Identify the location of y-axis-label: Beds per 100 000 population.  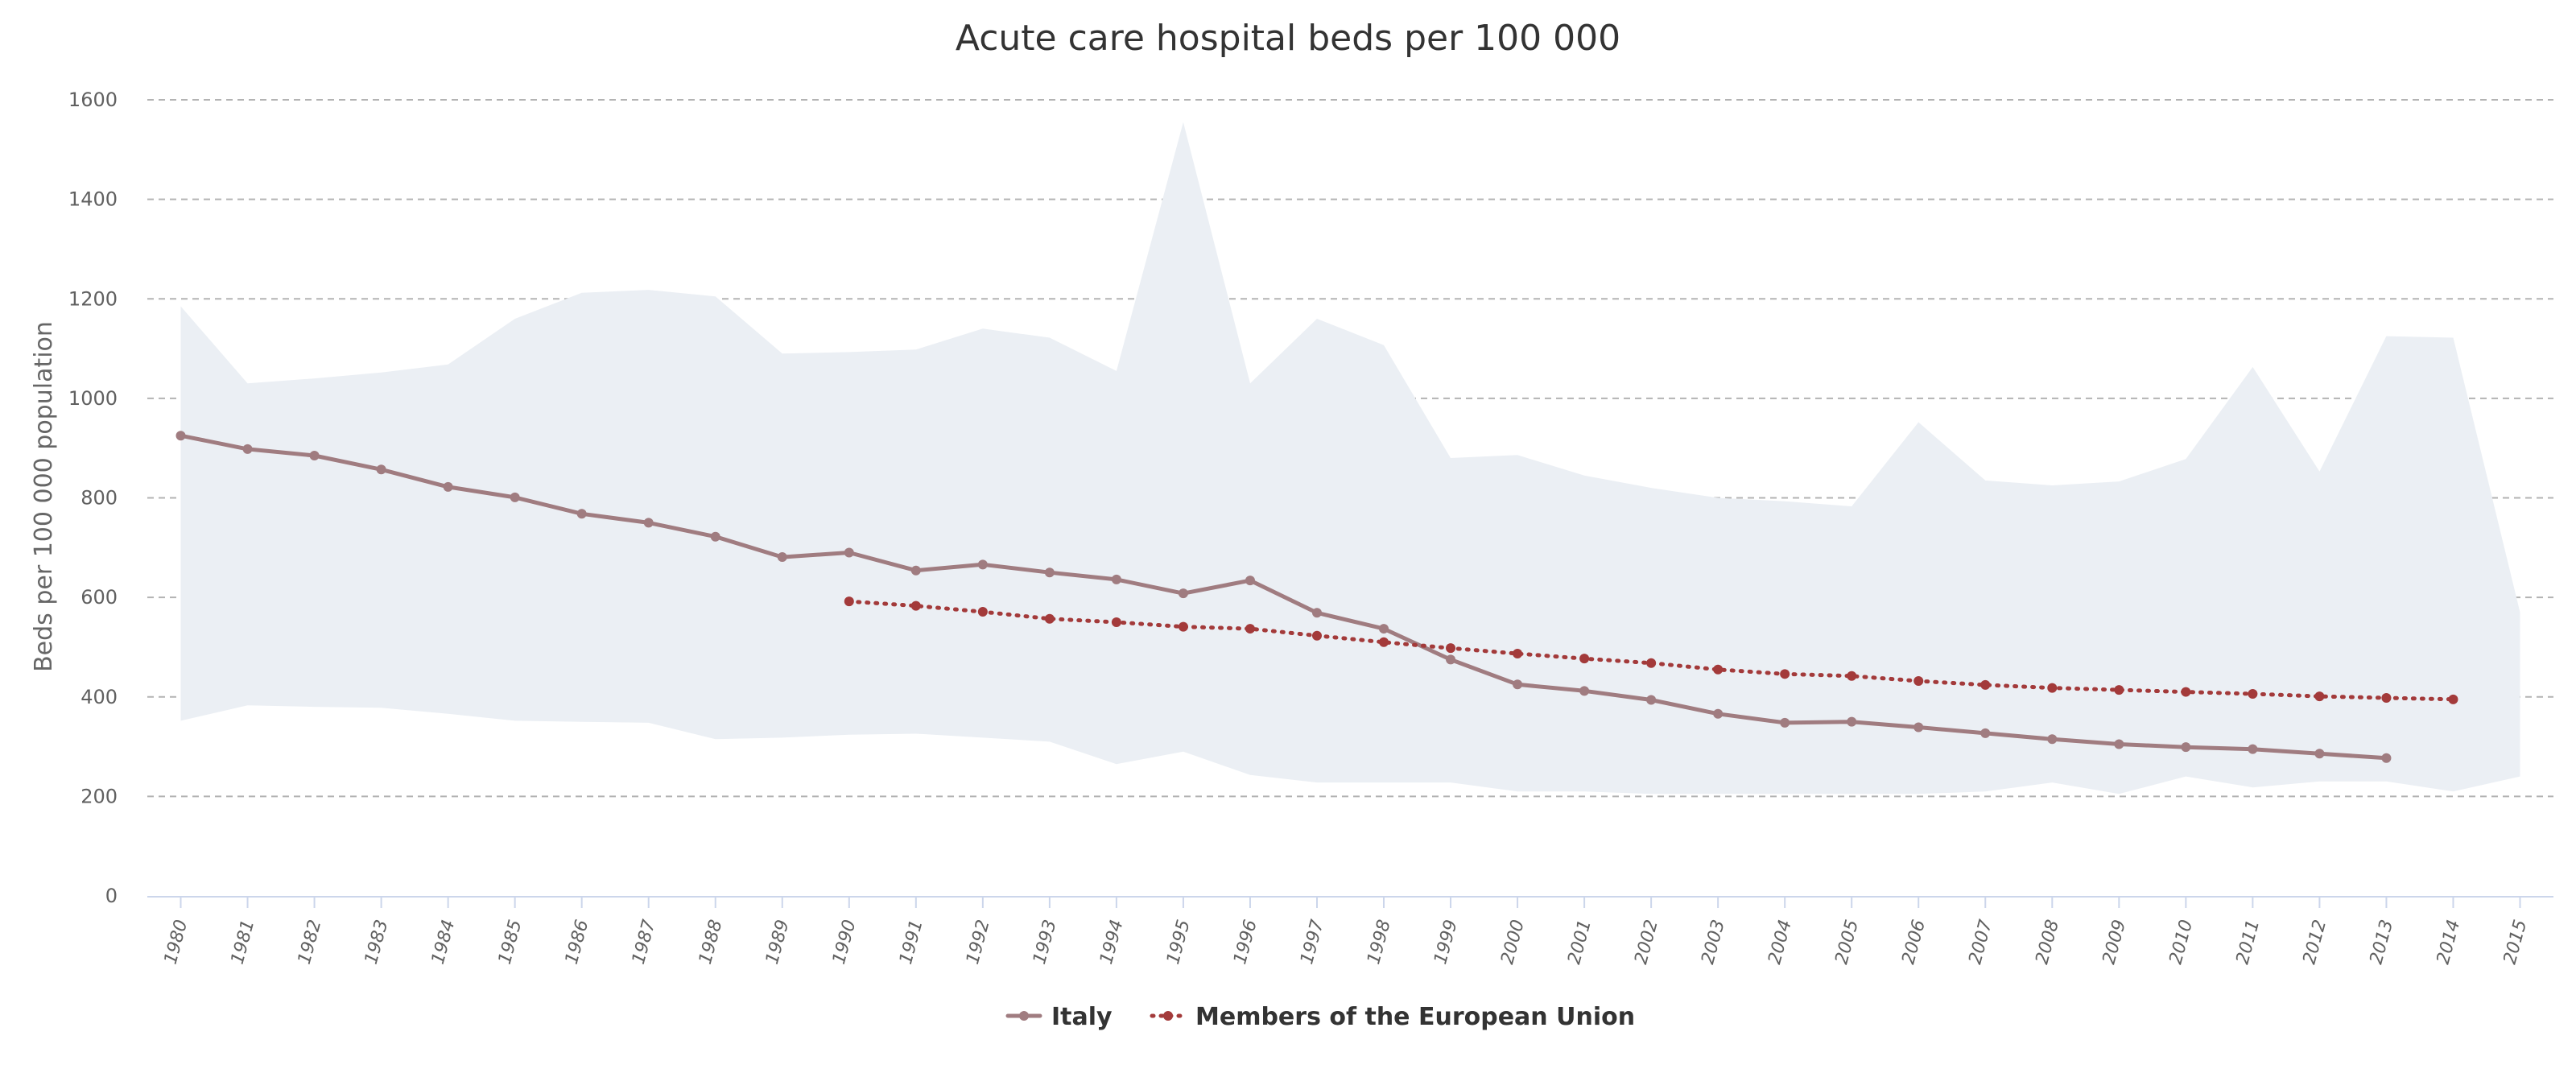
(44, 496).